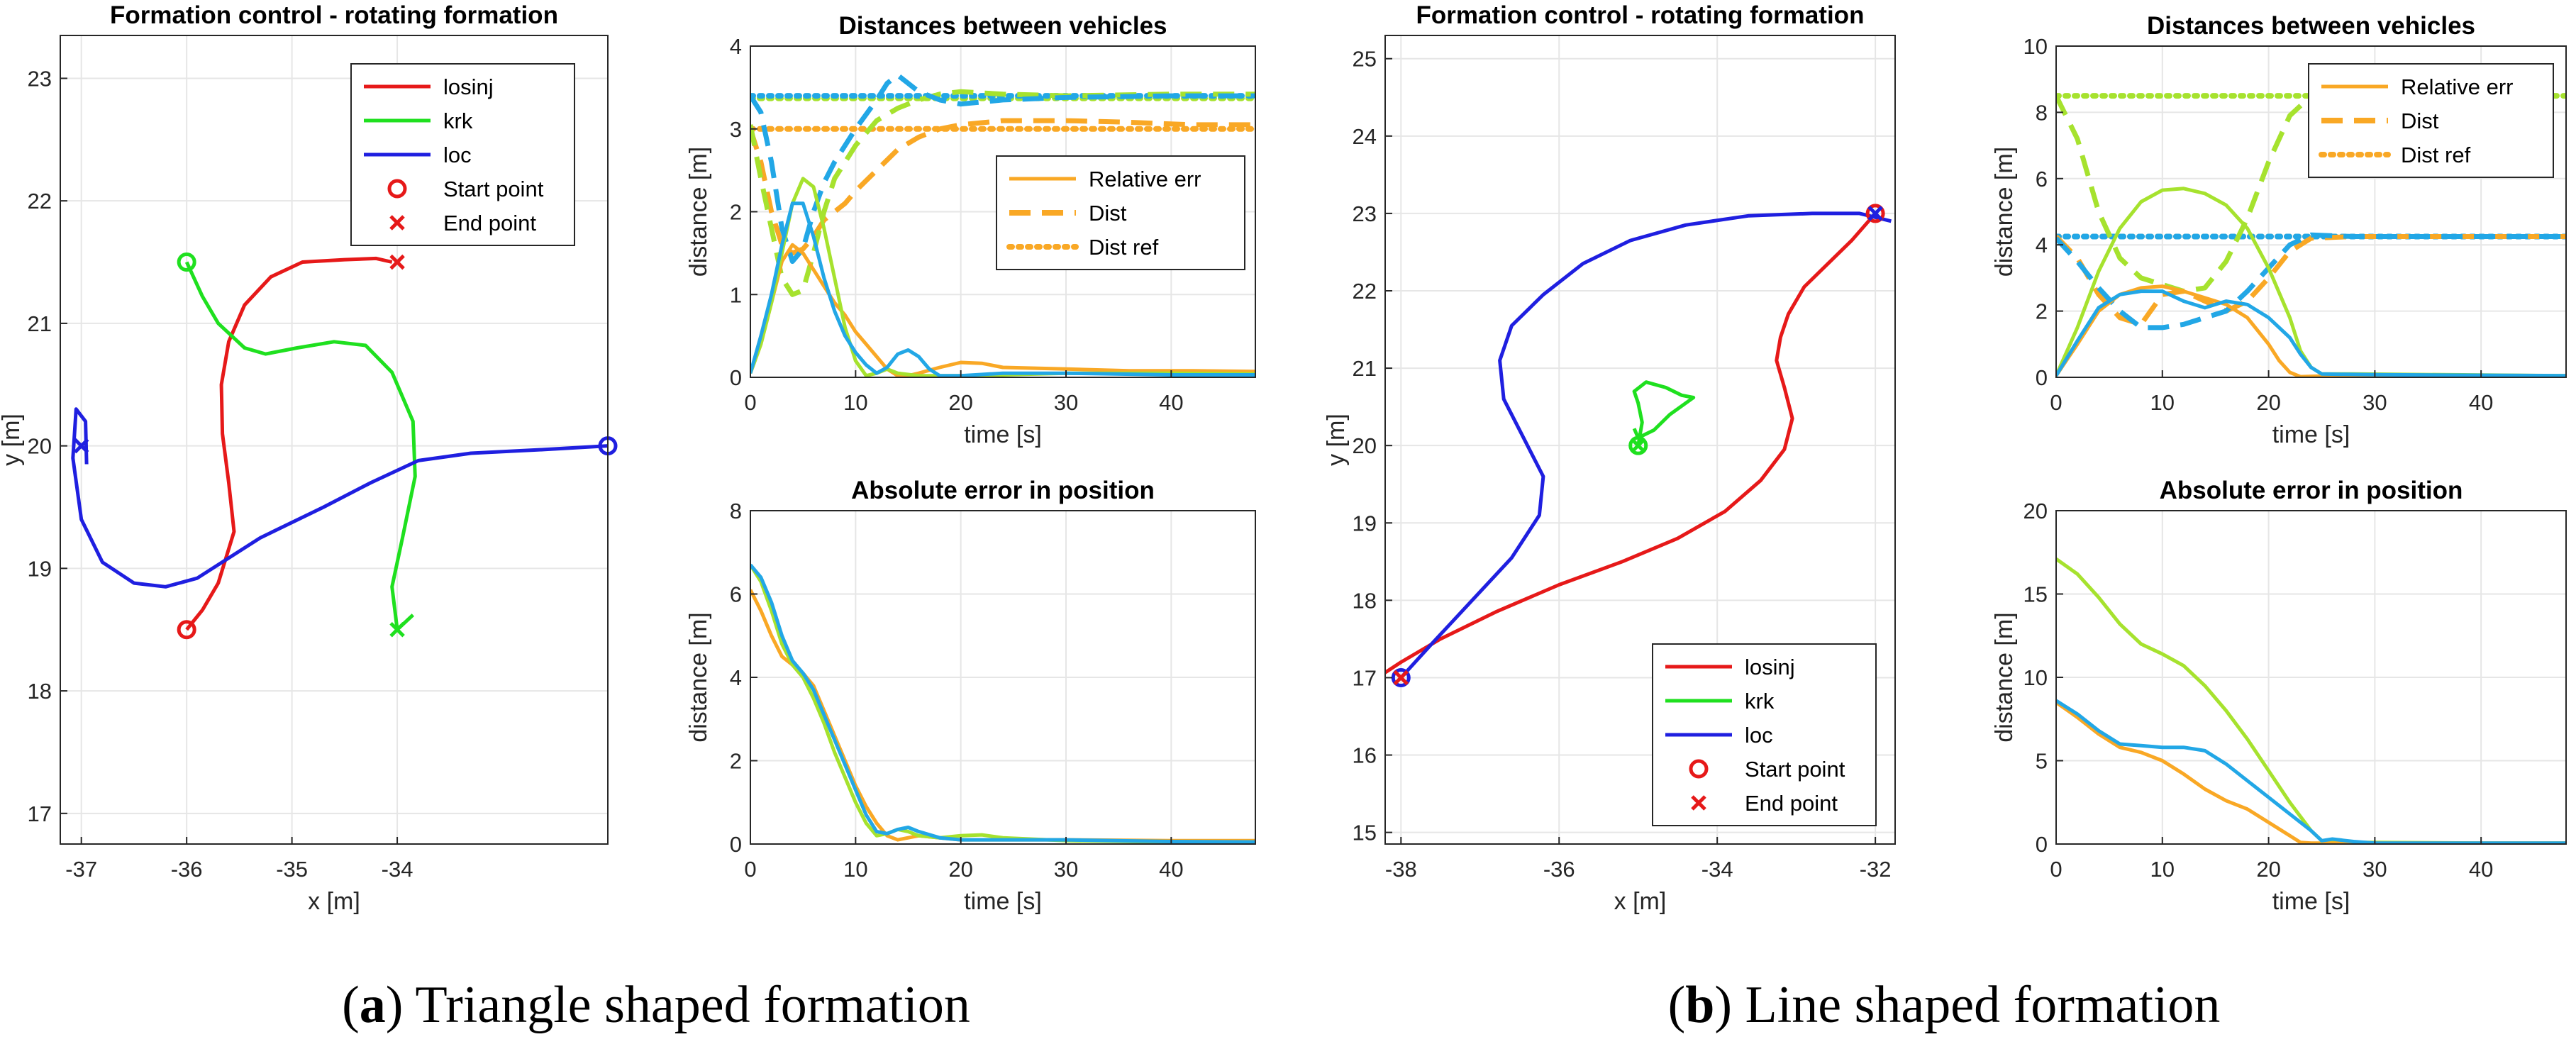 Image resolution: width=2576 pixels, height=1049 pixels. What do you see at coordinates (1365, 59) in the screenshot?
I see `y-tick-label: 25` at bounding box center [1365, 59].